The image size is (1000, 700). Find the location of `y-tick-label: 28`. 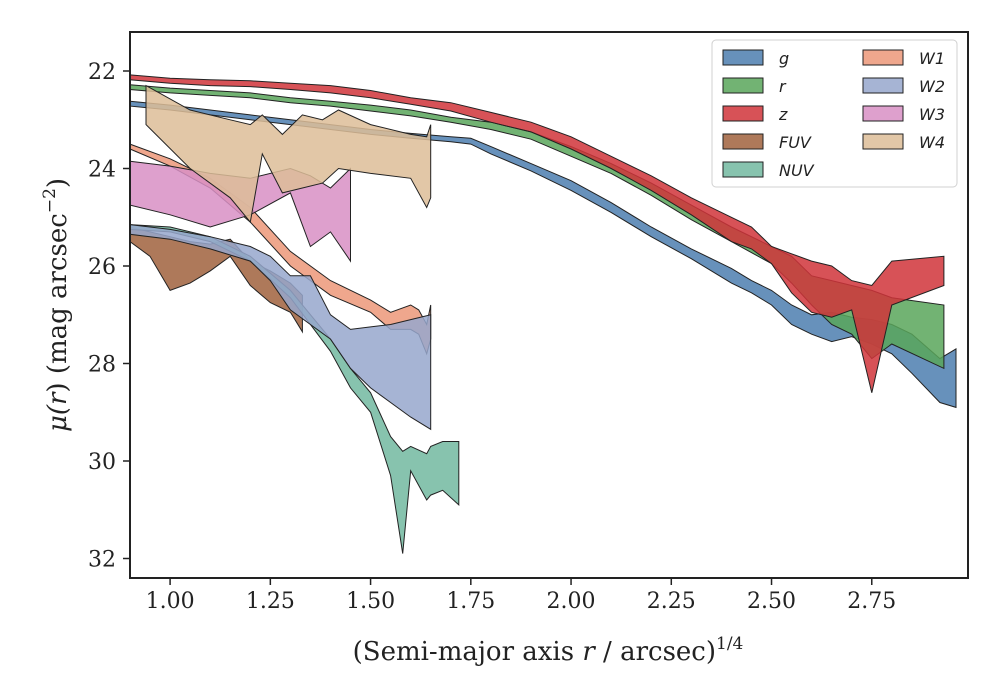

y-tick-label: 28 is located at coordinates (102, 365).